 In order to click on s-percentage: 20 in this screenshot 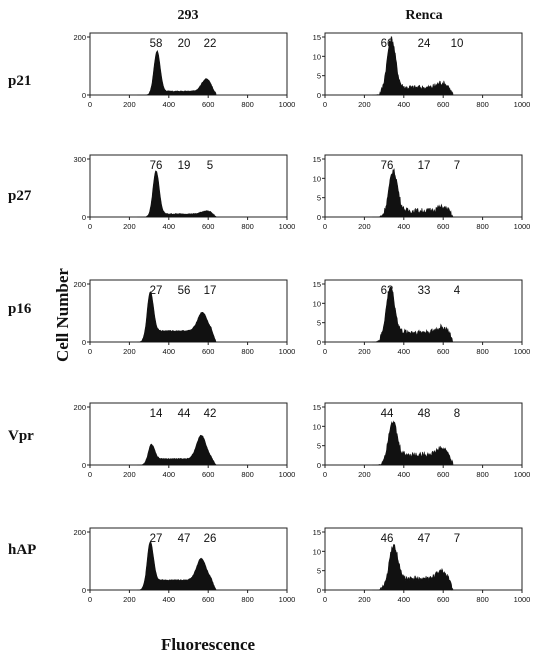, I will do `click(184, 44)`.